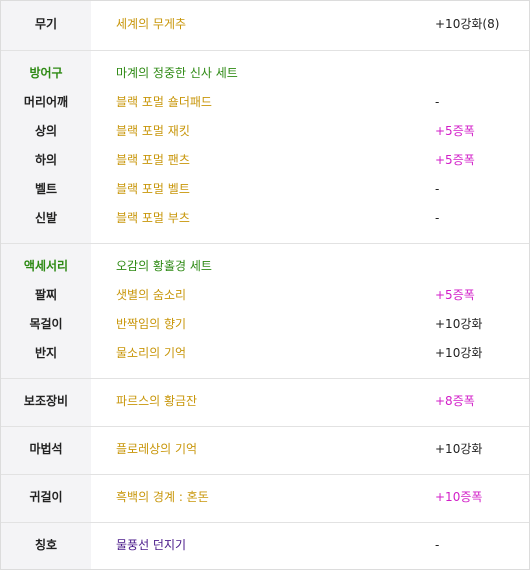  I want to click on earring-section: 귀걸이 흑백의 경계 : 혼돈 +10증폭, so click(265, 498).